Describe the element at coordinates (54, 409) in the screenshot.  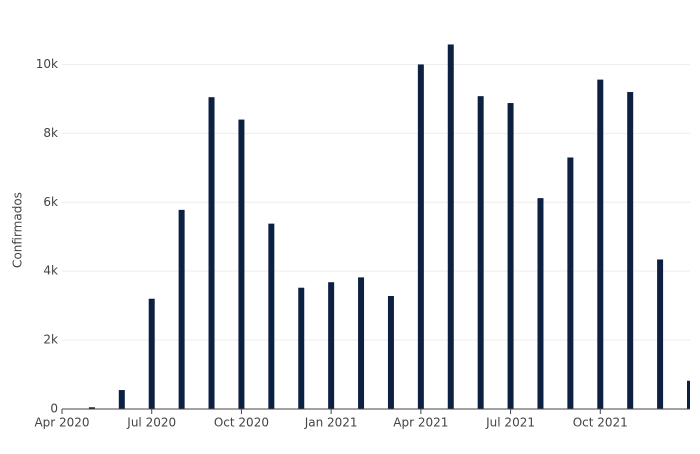
I see `y-tick-label: 0` at that location.